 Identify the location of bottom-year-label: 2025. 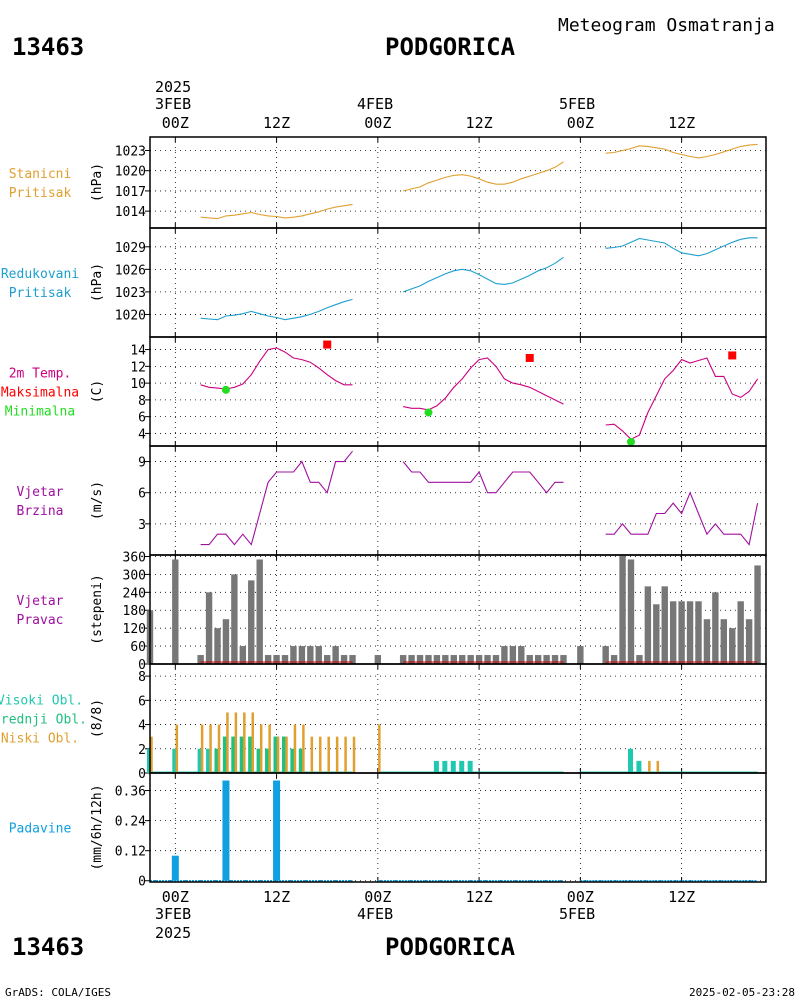
(173, 933).